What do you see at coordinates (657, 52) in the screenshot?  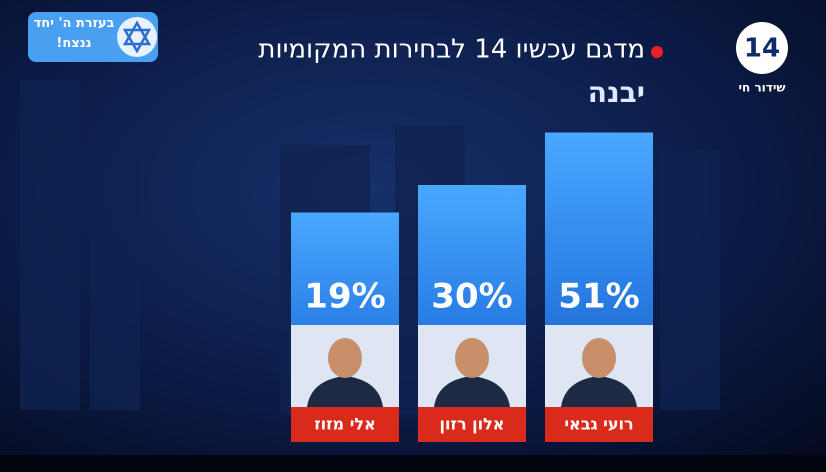 I see `title-dot` at bounding box center [657, 52].